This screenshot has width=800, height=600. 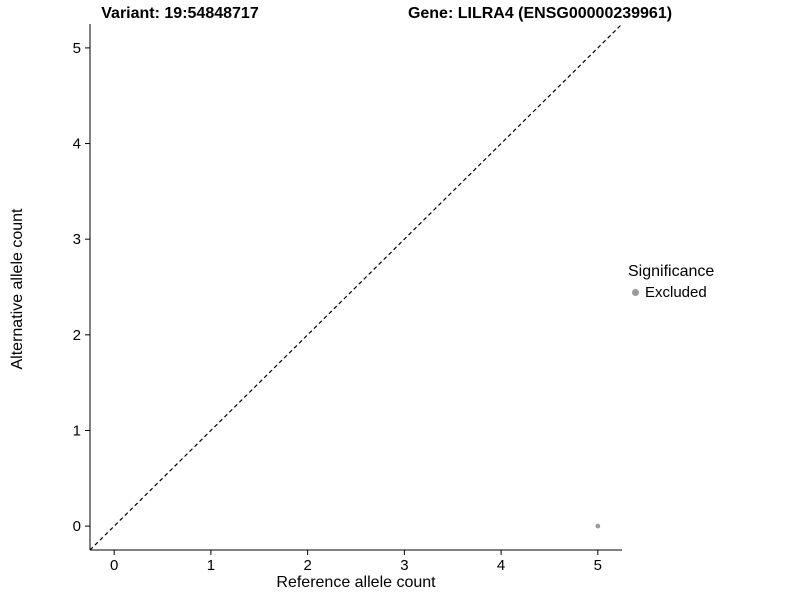 I want to click on x-tick-label: 0, so click(x=114, y=565).